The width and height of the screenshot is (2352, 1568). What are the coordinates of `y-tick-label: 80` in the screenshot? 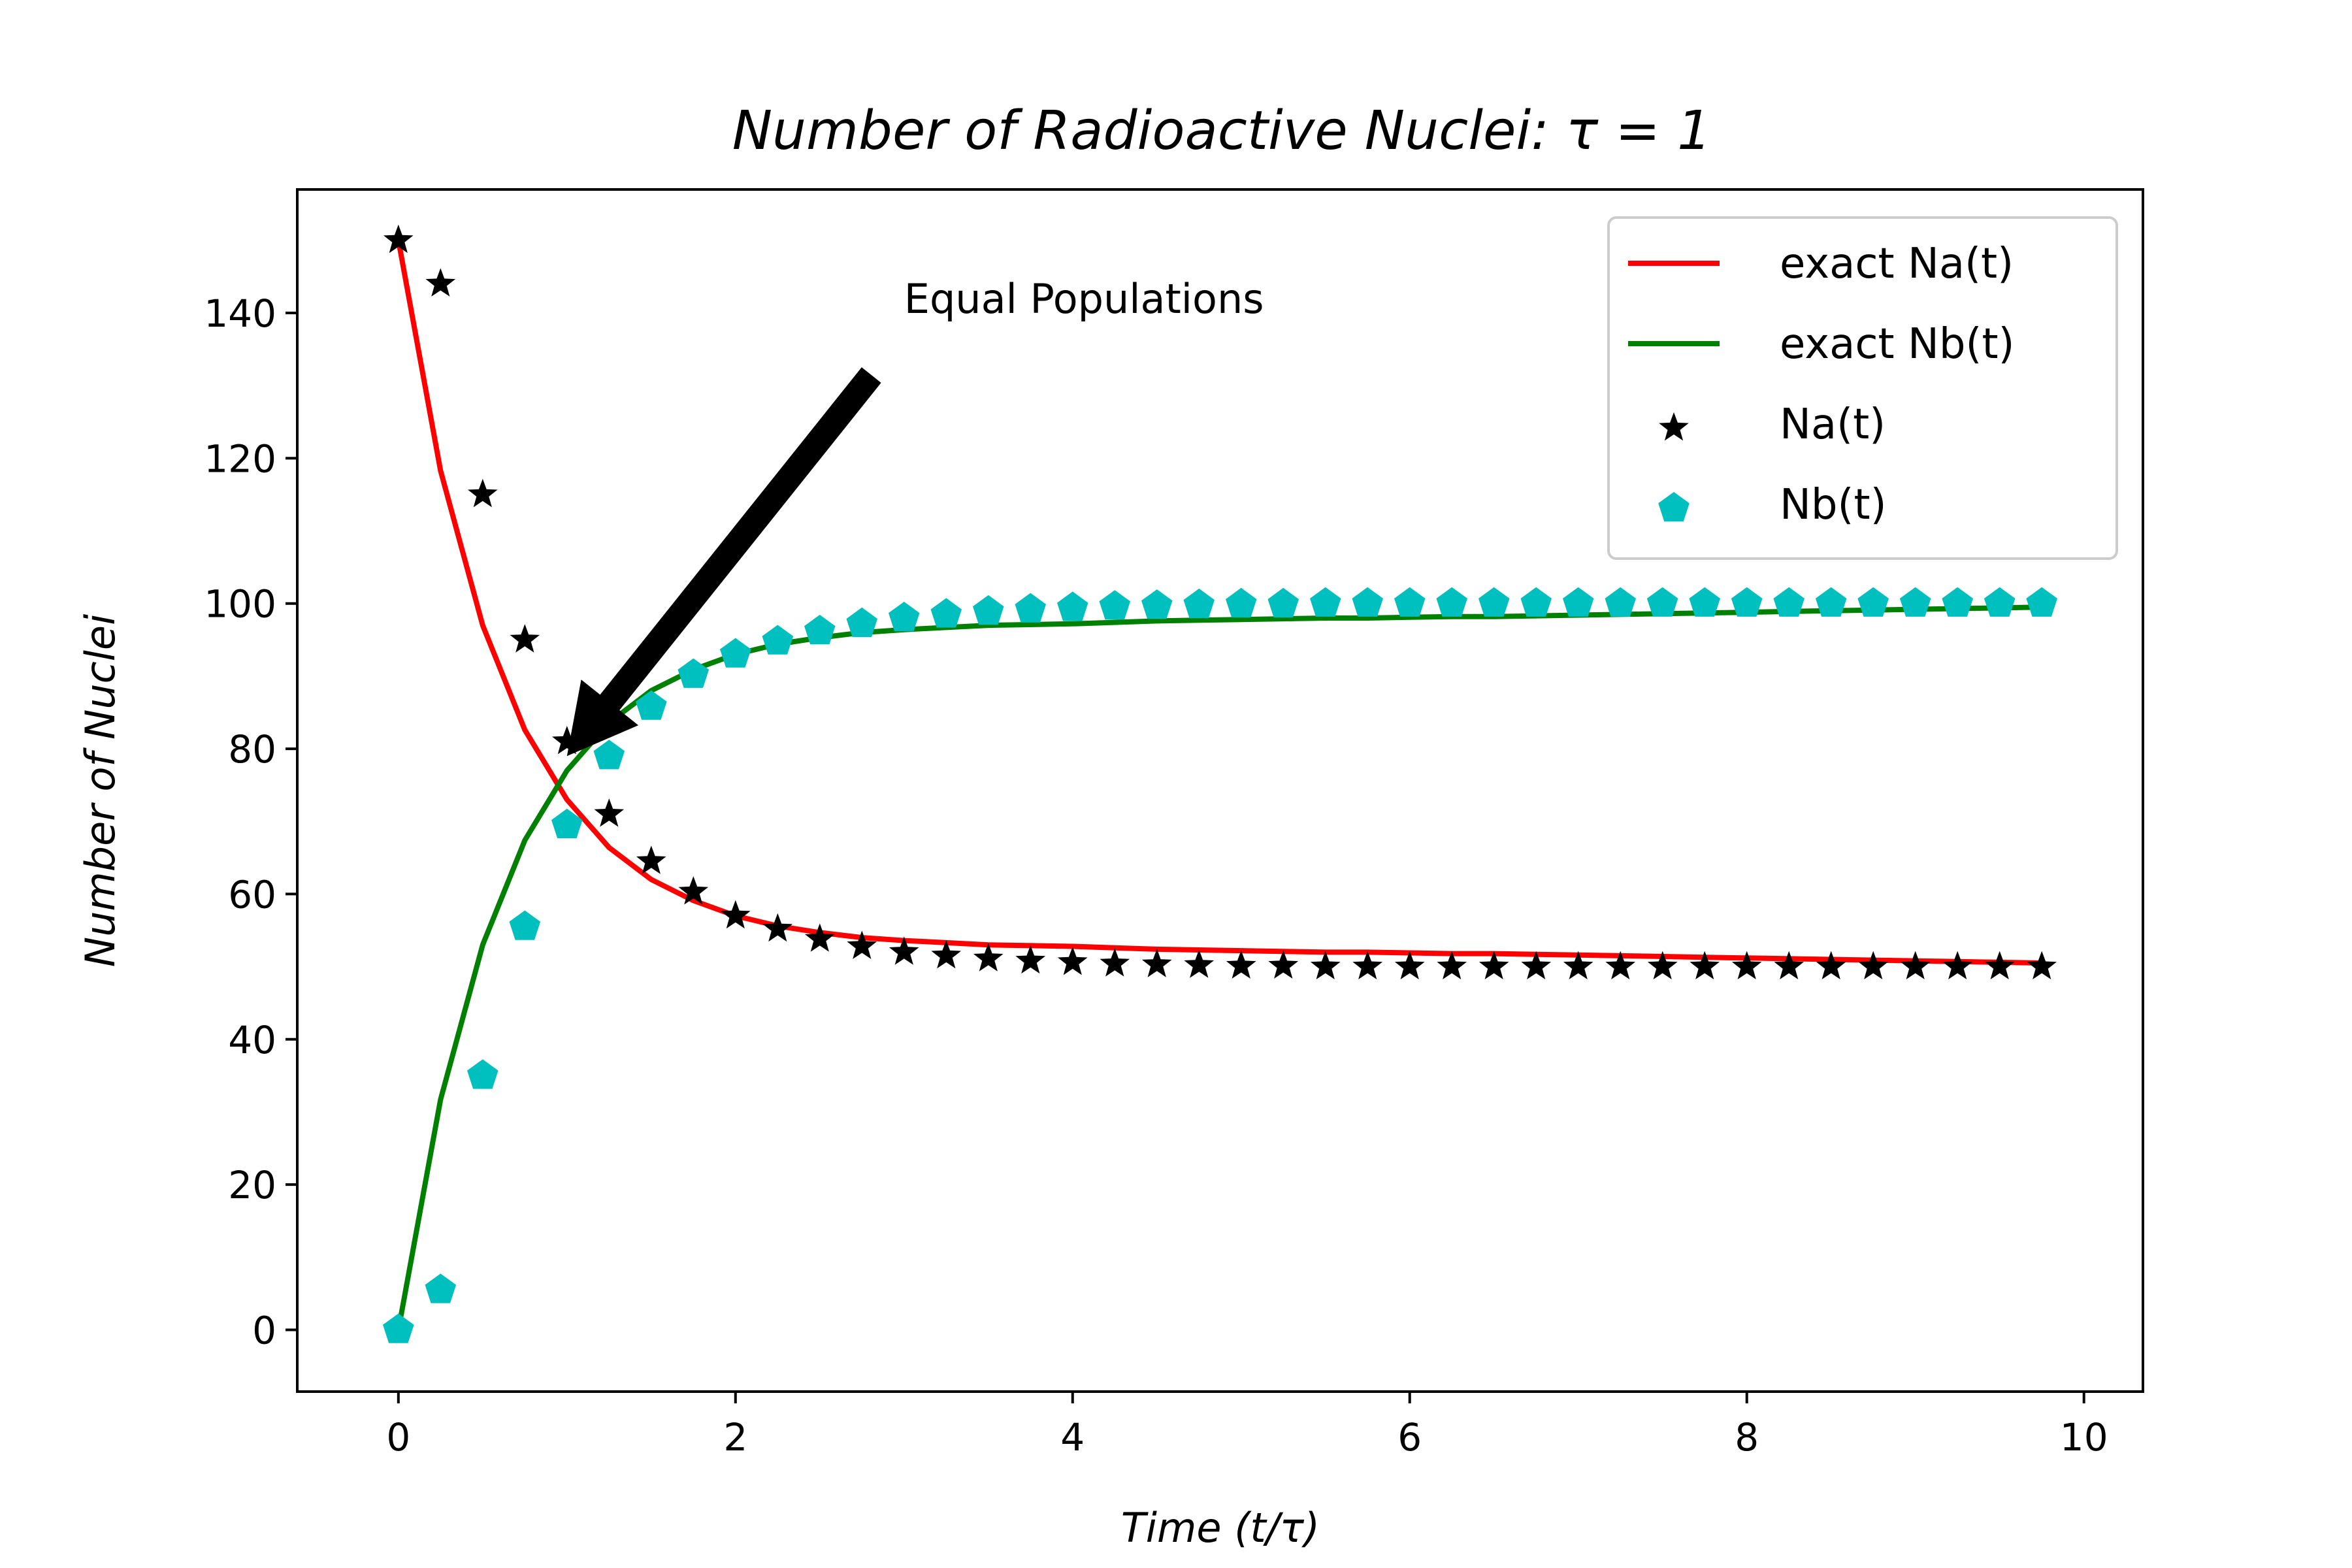 It's located at (252, 749).